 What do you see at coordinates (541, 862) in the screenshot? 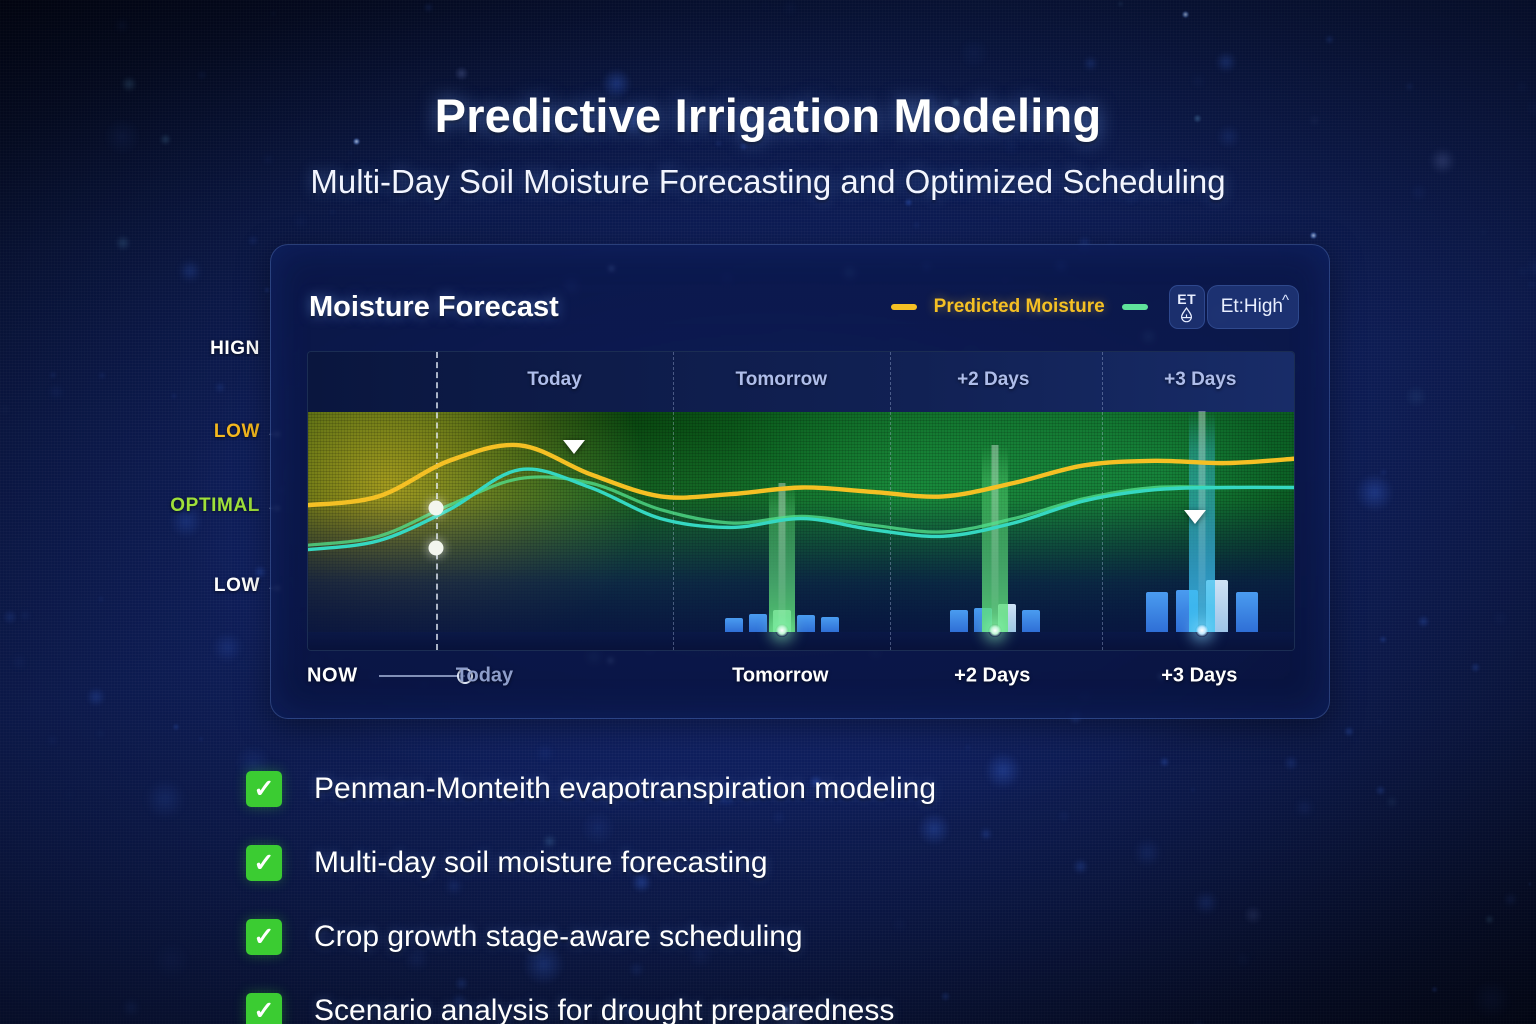
I see `feature-label: Multi-day soil moisture forecasting` at bounding box center [541, 862].